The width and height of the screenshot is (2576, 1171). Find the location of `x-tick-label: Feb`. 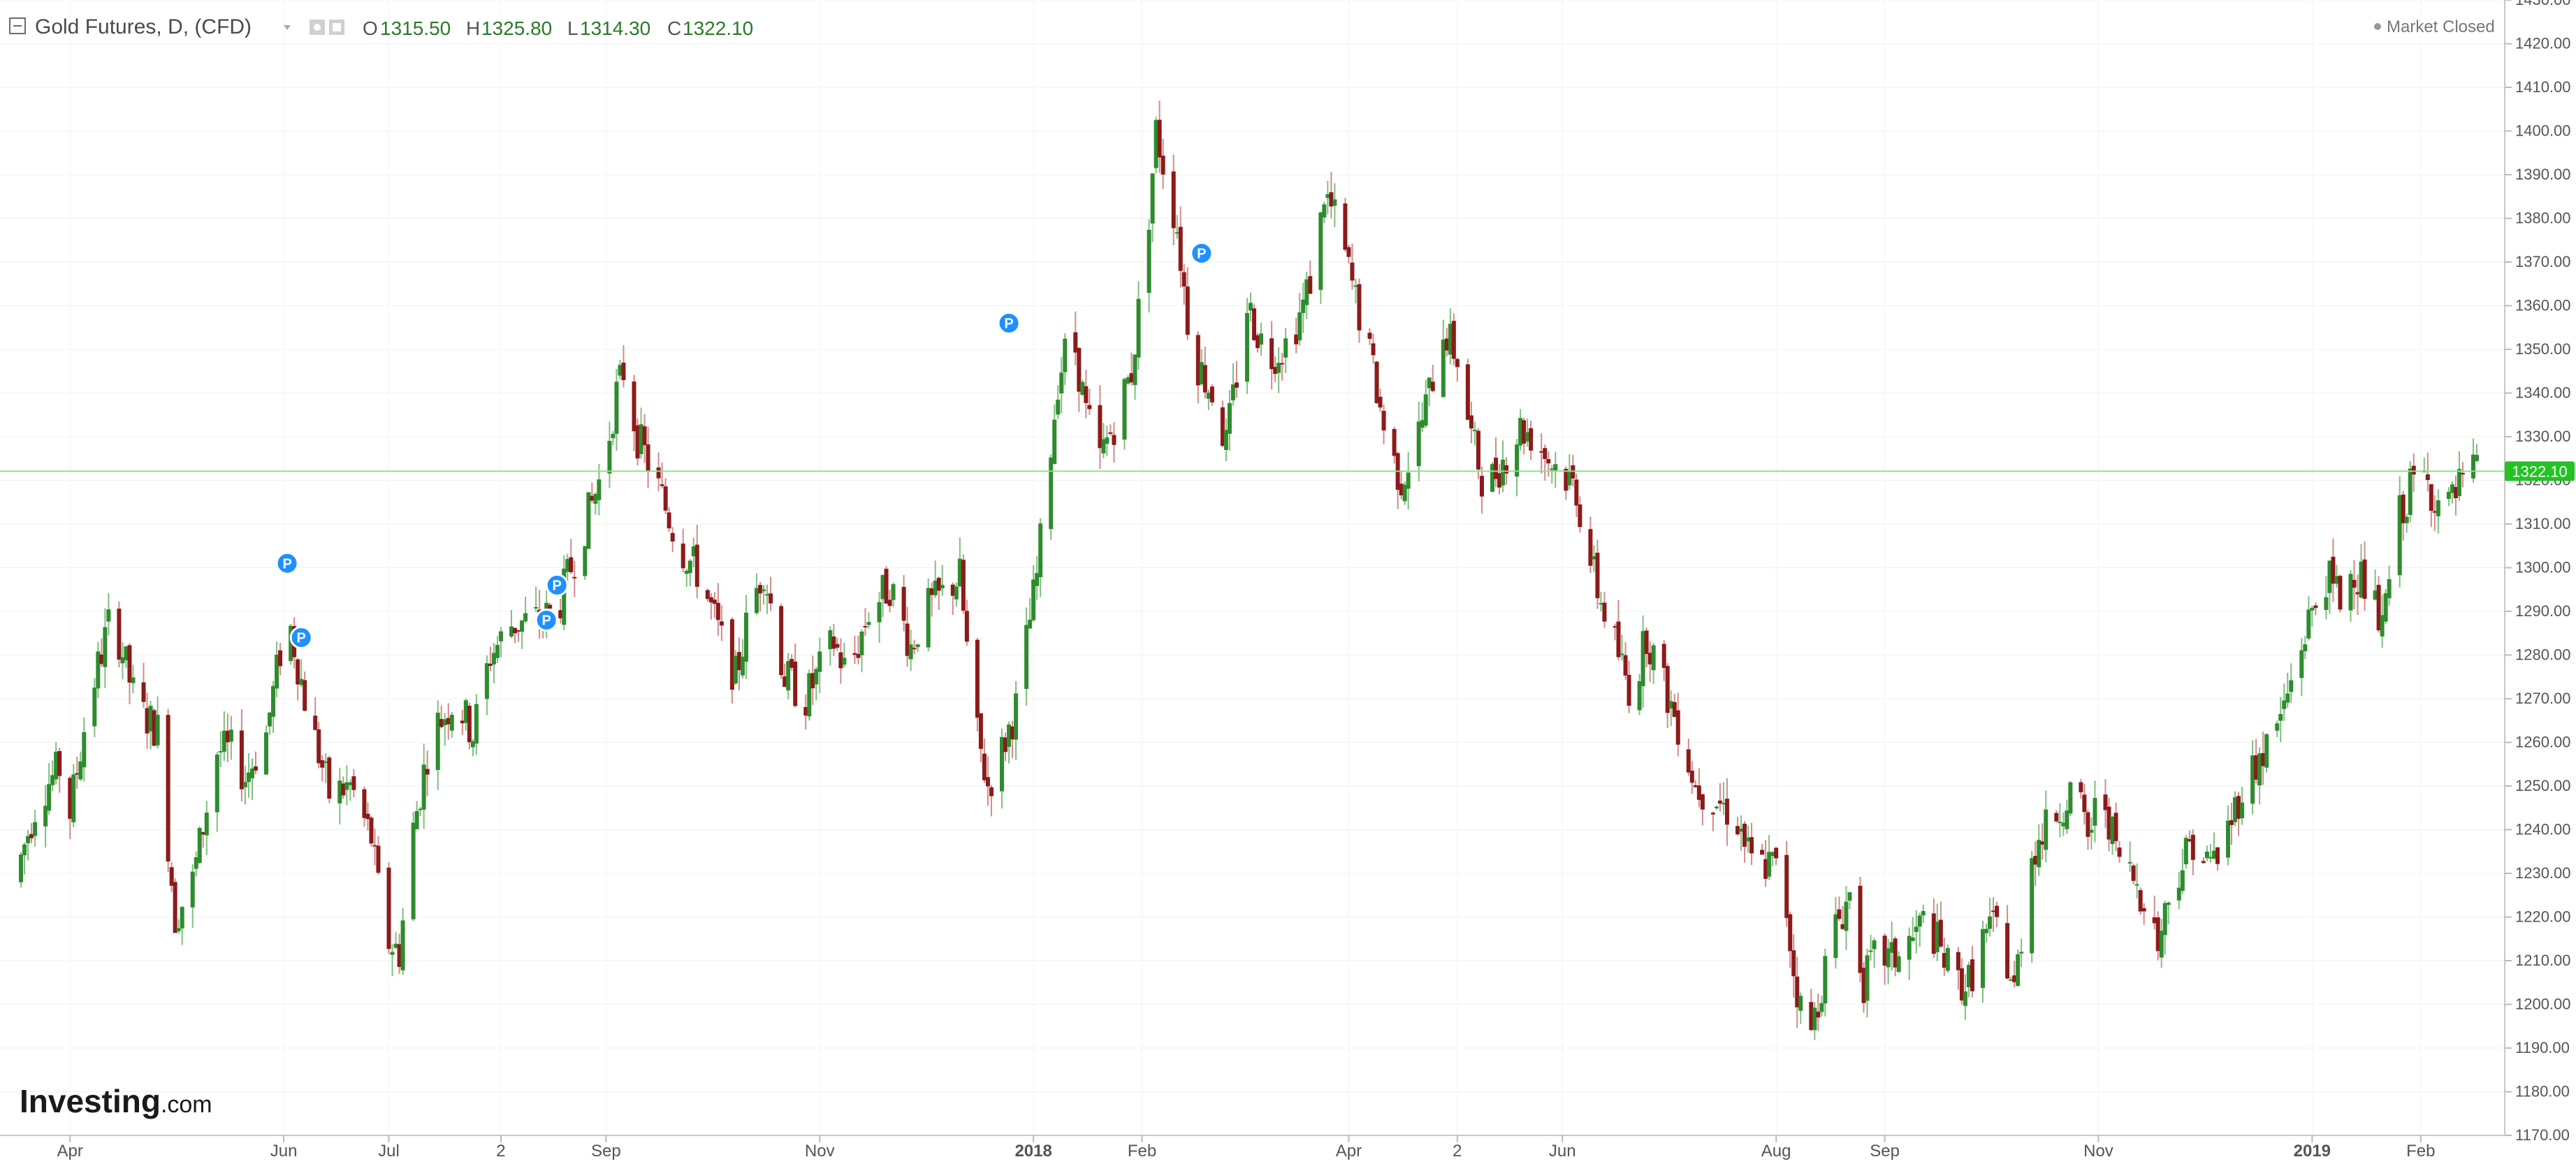

x-tick-label: Feb is located at coordinates (1142, 1151).